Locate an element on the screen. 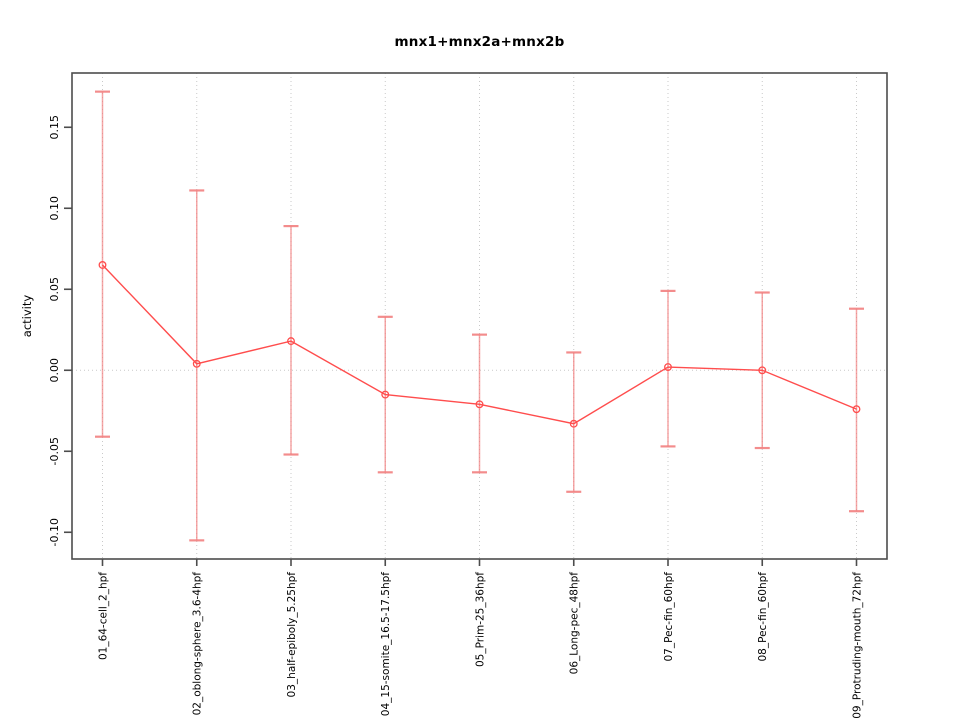 The width and height of the screenshot is (960, 720). y-tick-label: 0.15 is located at coordinates (54, 127).